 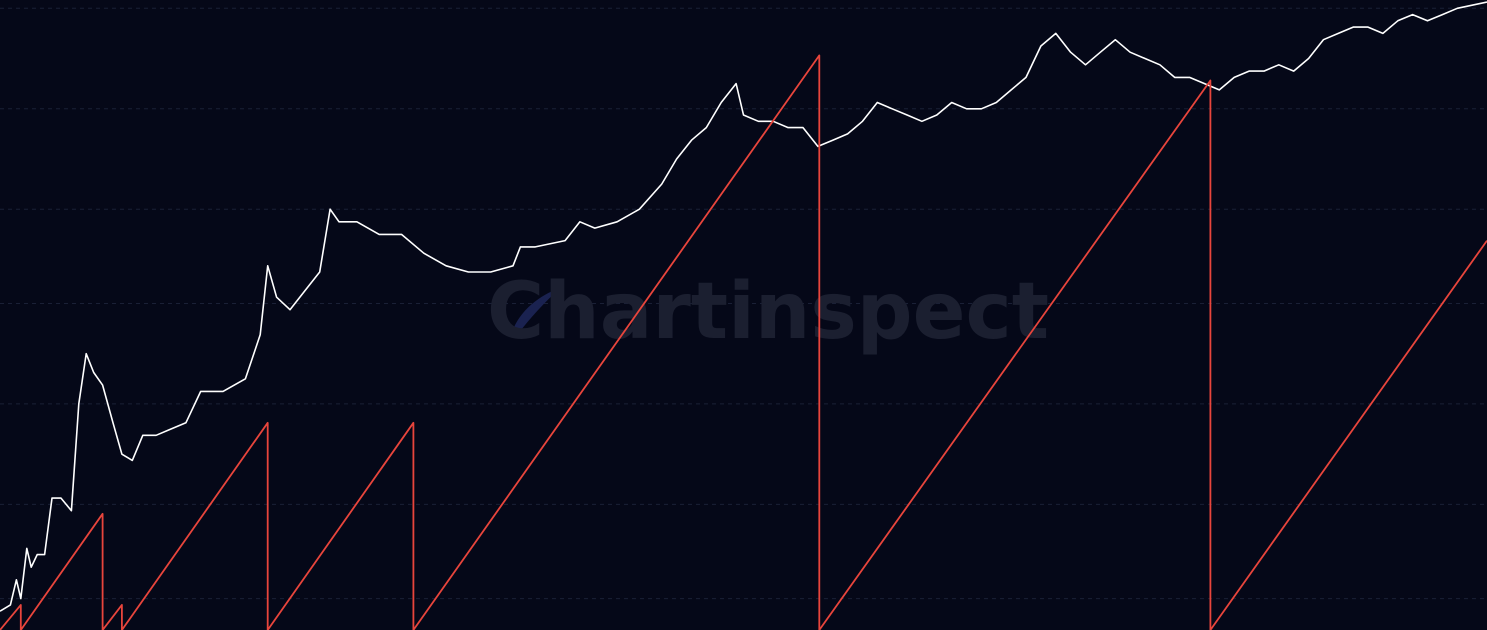 I want to click on watermark-text: Chartinspect, so click(x=768, y=312).